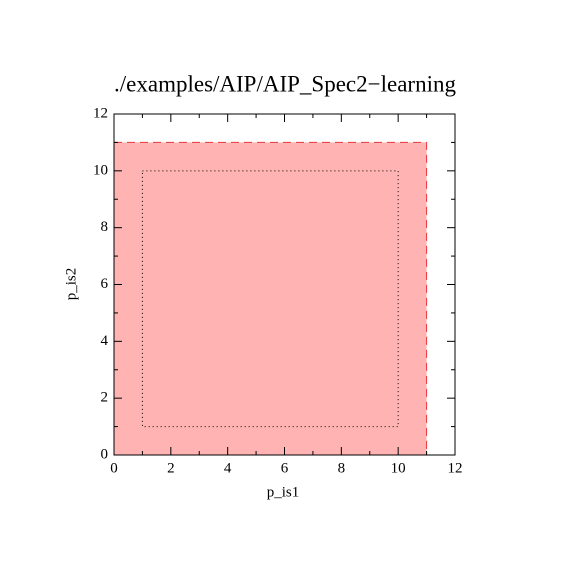 The height and width of the screenshot is (570, 570). Describe the element at coordinates (105, 398) in the screenshot. I see `y-tick-label: 2` at that location.